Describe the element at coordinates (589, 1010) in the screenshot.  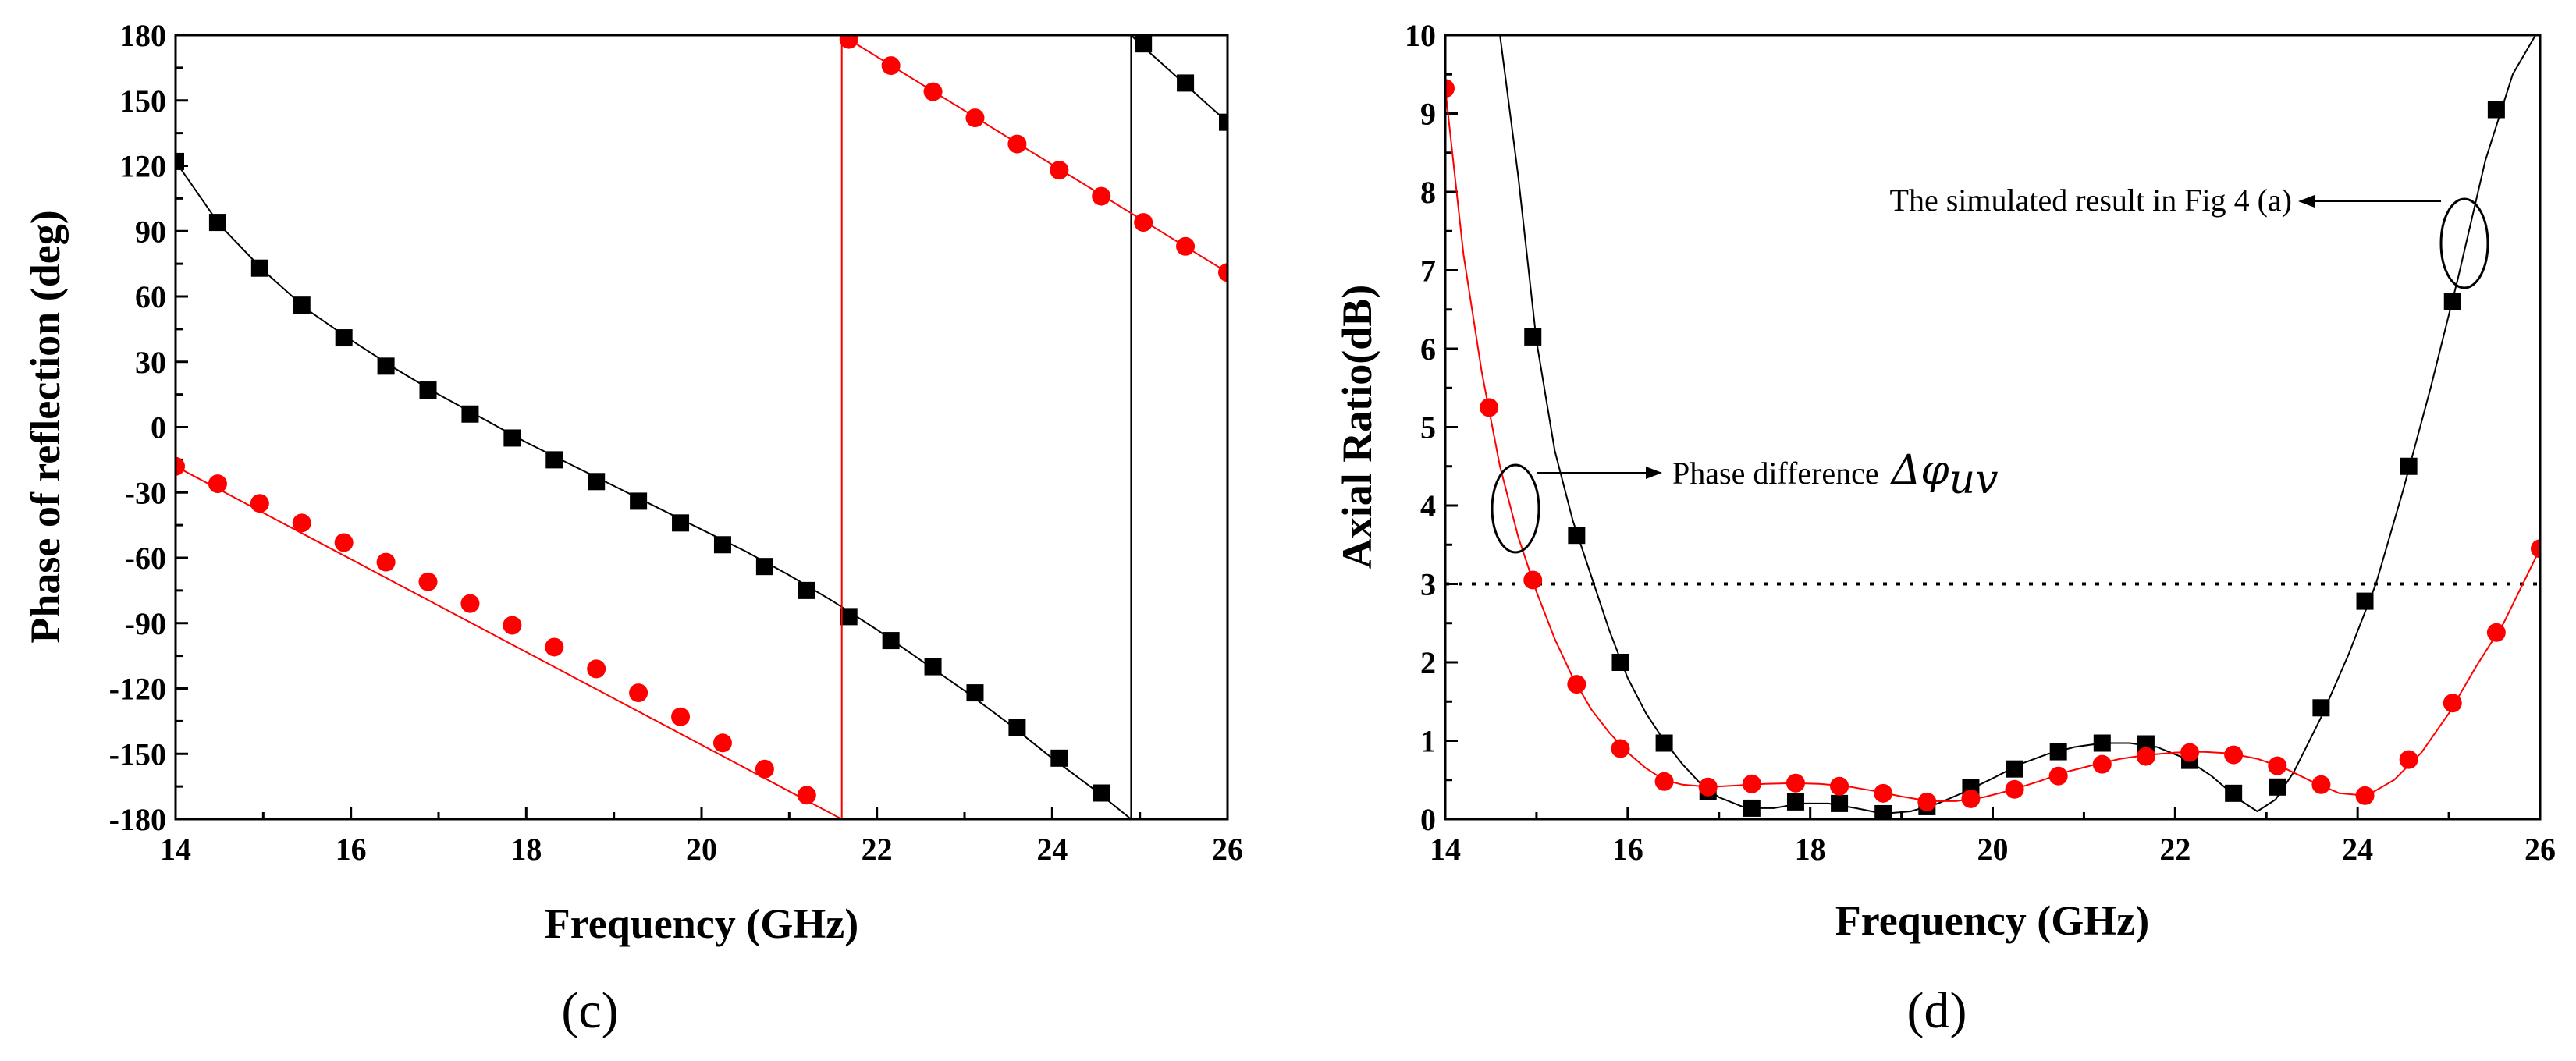
I see `panel-c-label: (c)` at that location.